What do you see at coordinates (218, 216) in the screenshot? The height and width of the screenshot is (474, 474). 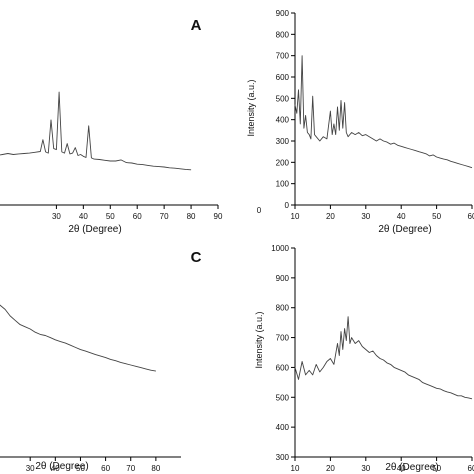 I see `x-tick-label: 90` at bounding box center [218, 216].